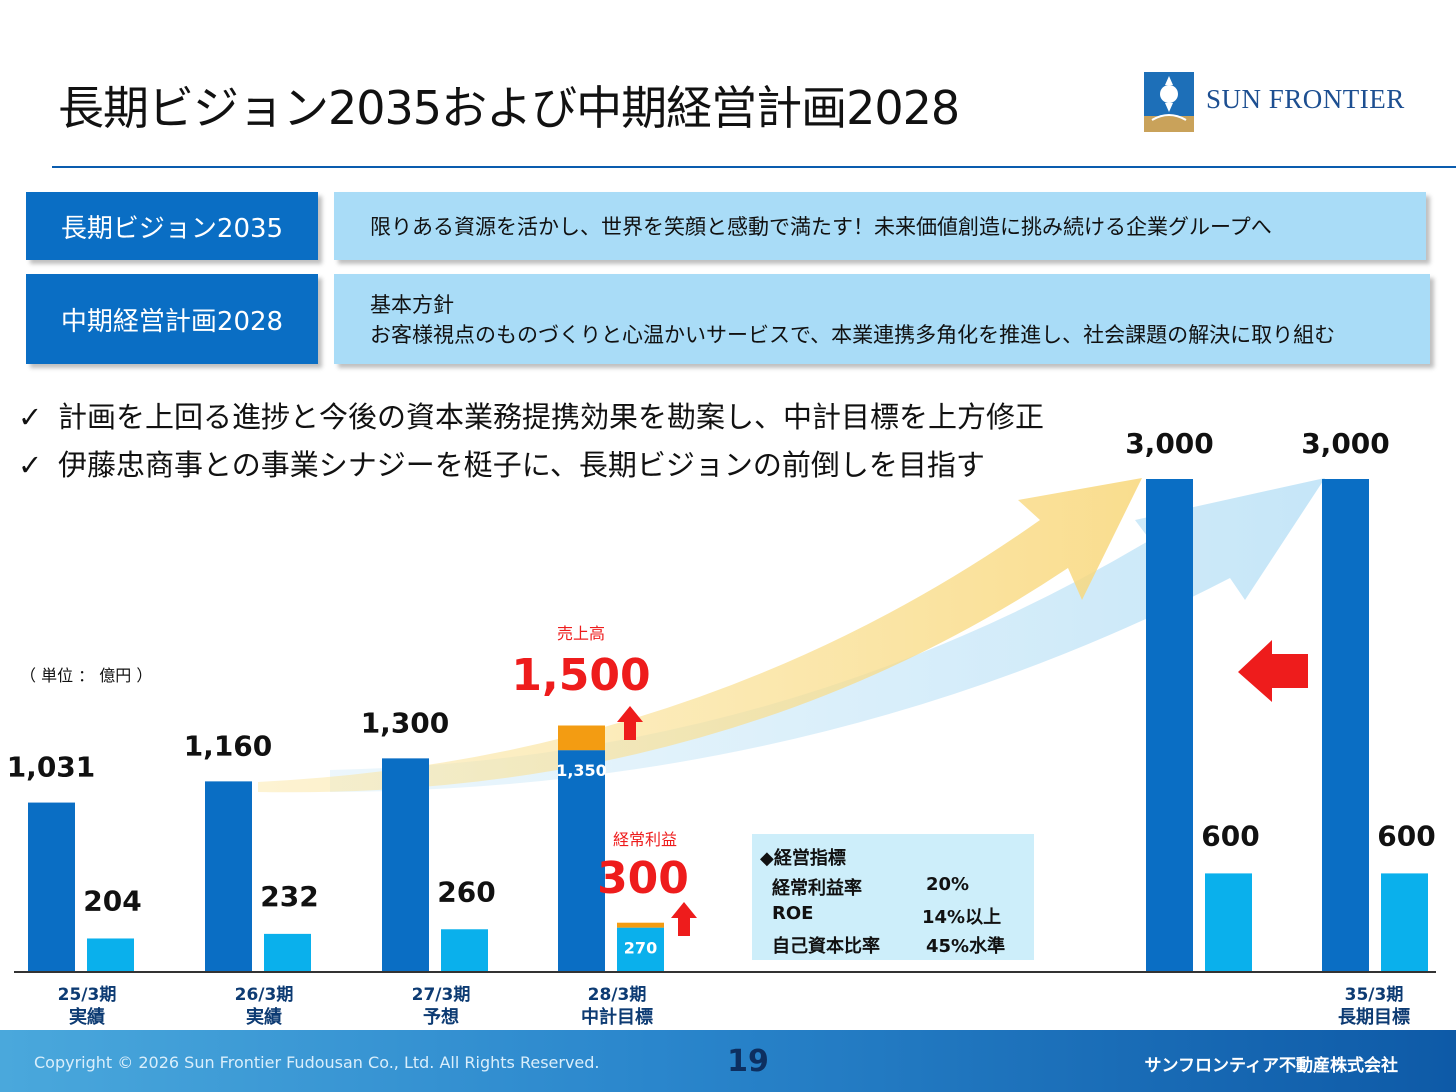 This screenshot has width=1456, height=1092. What do you see at coordinates (962, 788) in the screenshot?
I see `indicator-arrows` at bounding box center [962, 788].